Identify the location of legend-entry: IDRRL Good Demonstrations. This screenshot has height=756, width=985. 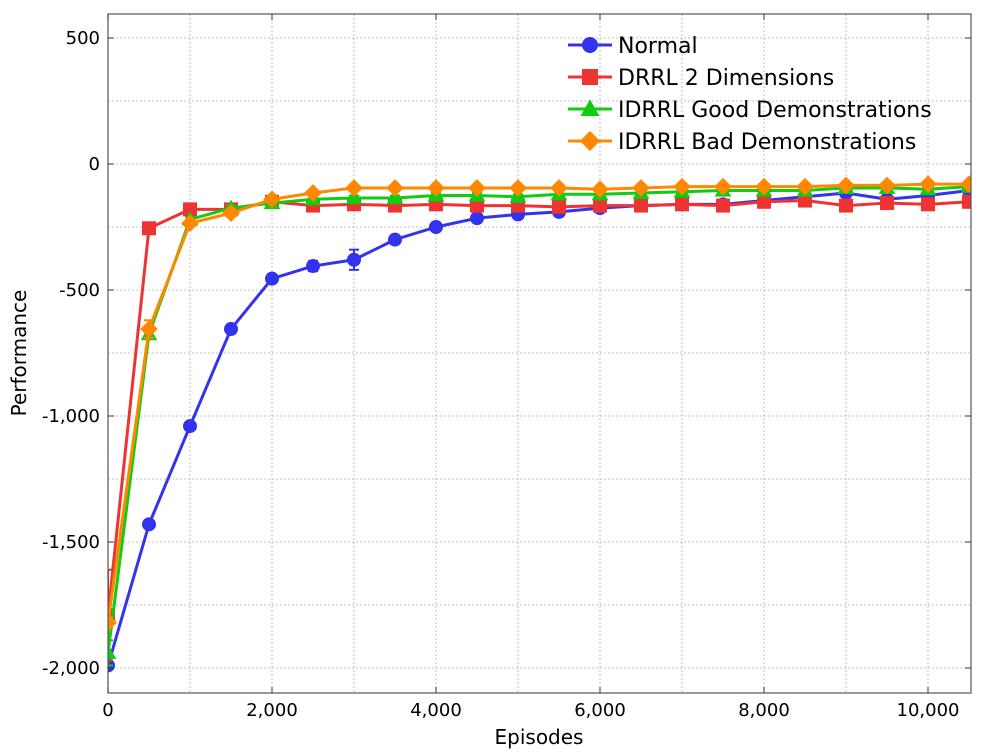
(750, 110).